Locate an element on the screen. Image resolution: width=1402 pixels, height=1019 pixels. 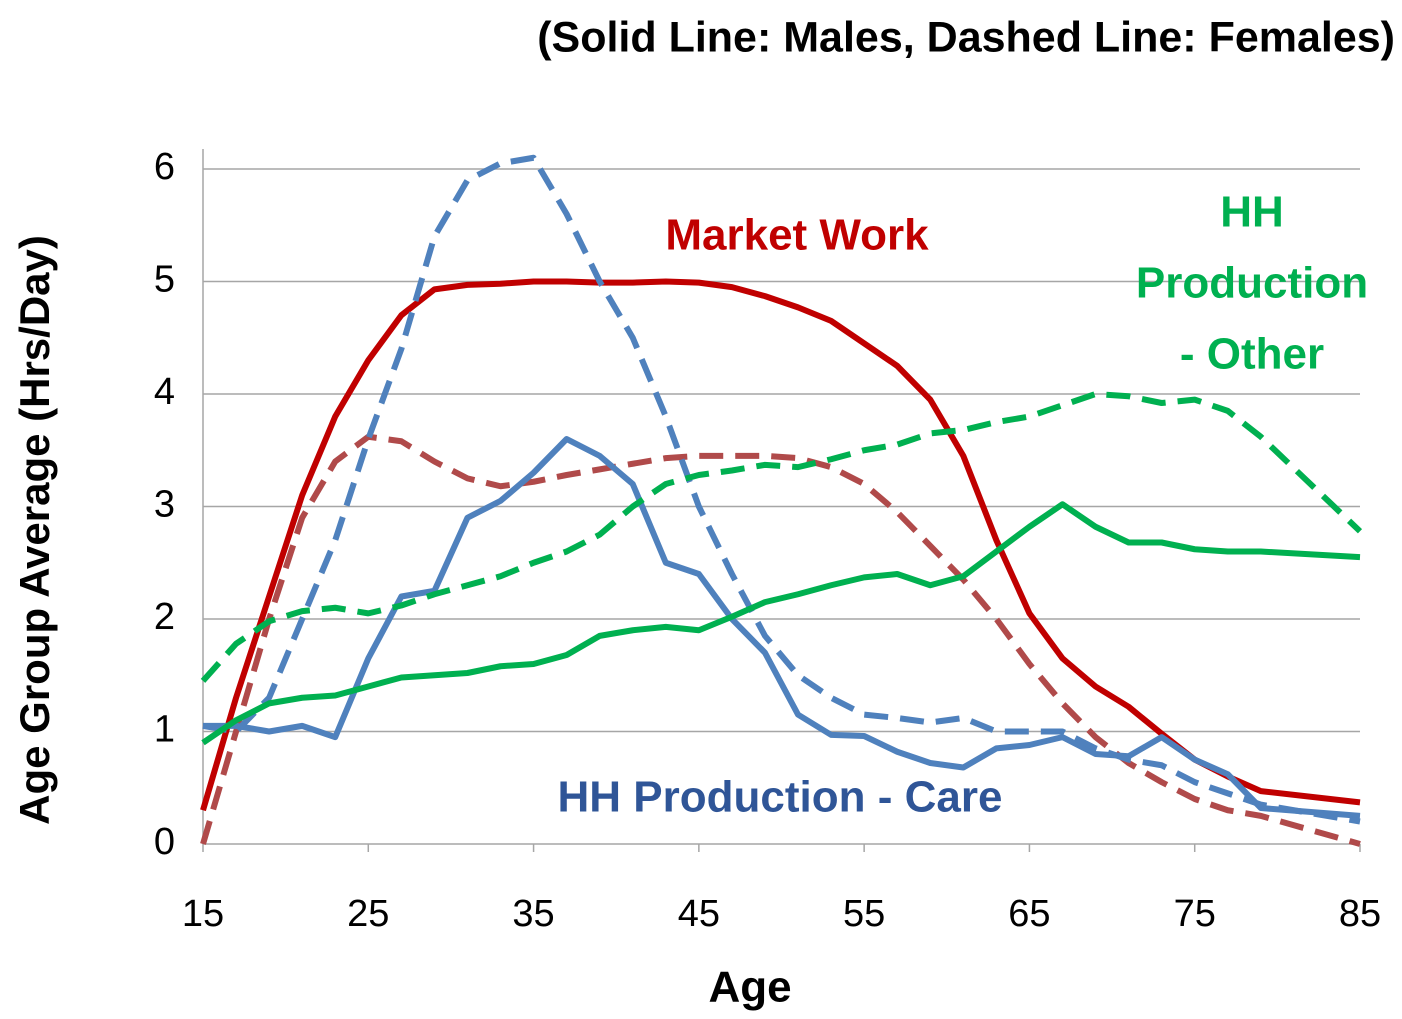
x-tick-label: 15 is located at coordinates (203, 914).